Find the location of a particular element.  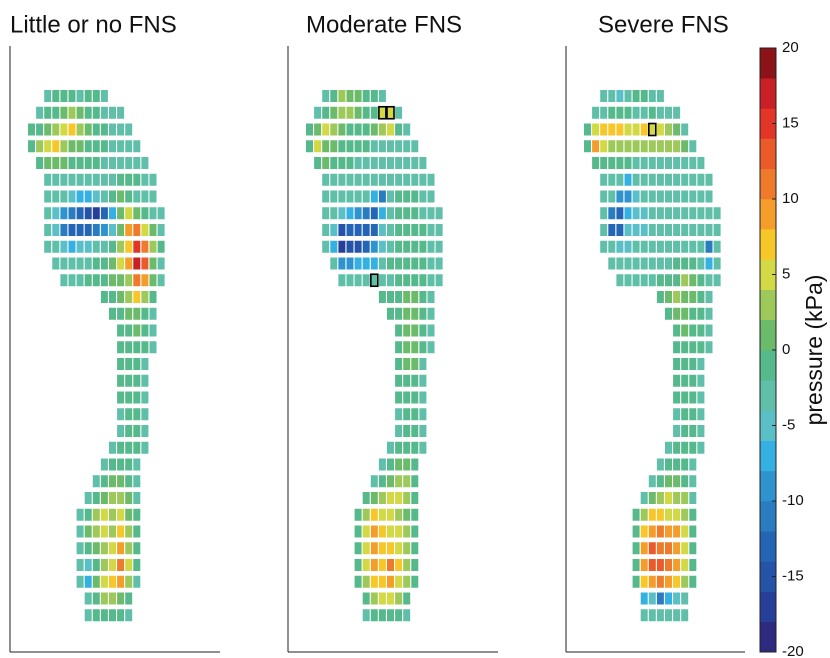

colorbar-tick-label: -15 is located at coordinates (793, 575).